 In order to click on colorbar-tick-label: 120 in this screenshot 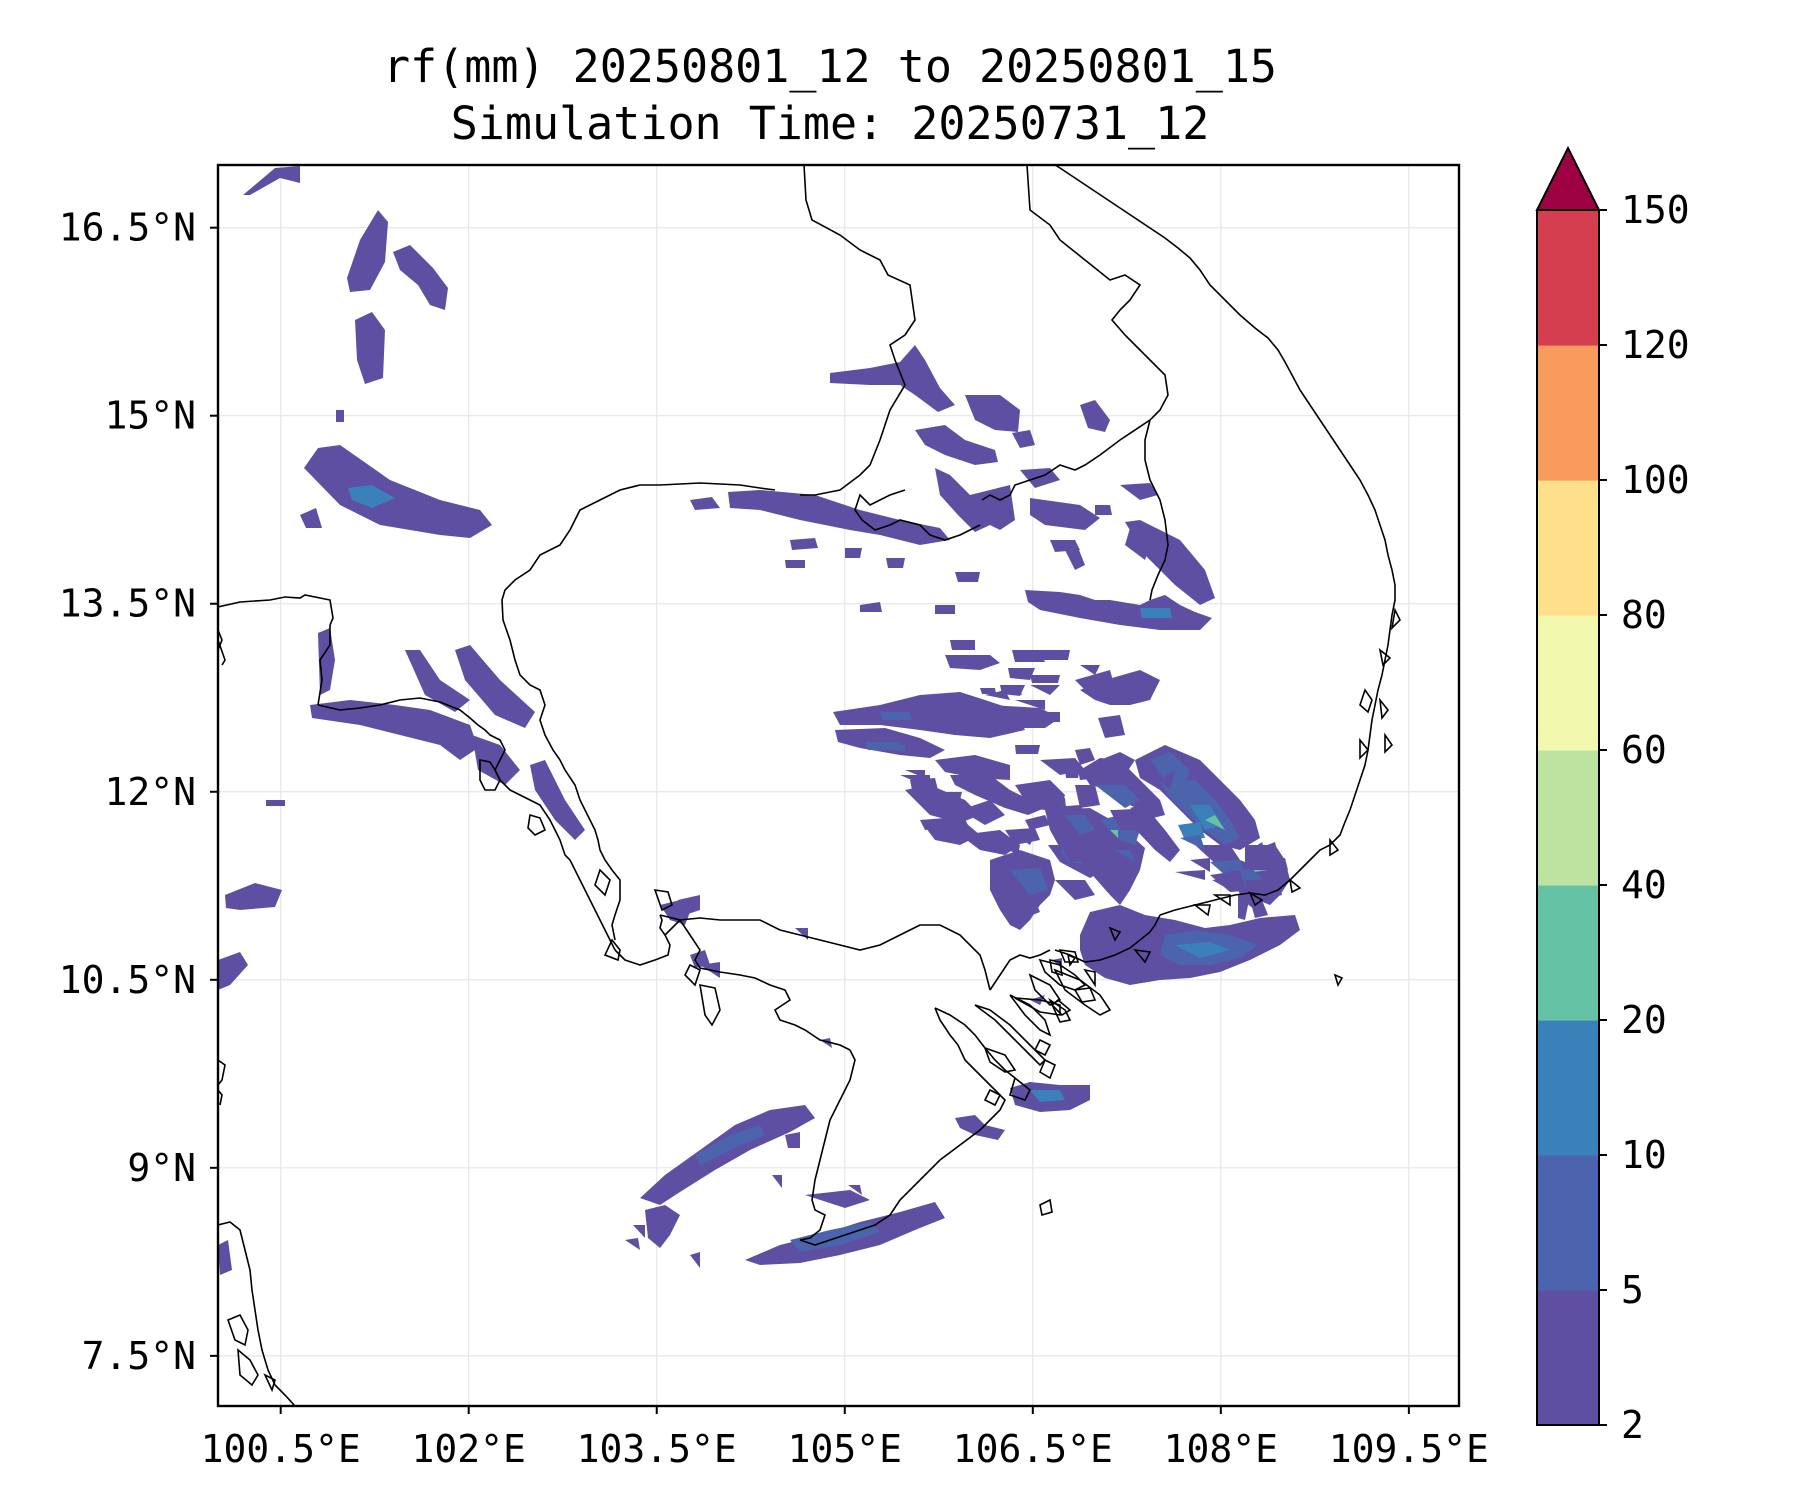, I will do `click(1655, 345)`.